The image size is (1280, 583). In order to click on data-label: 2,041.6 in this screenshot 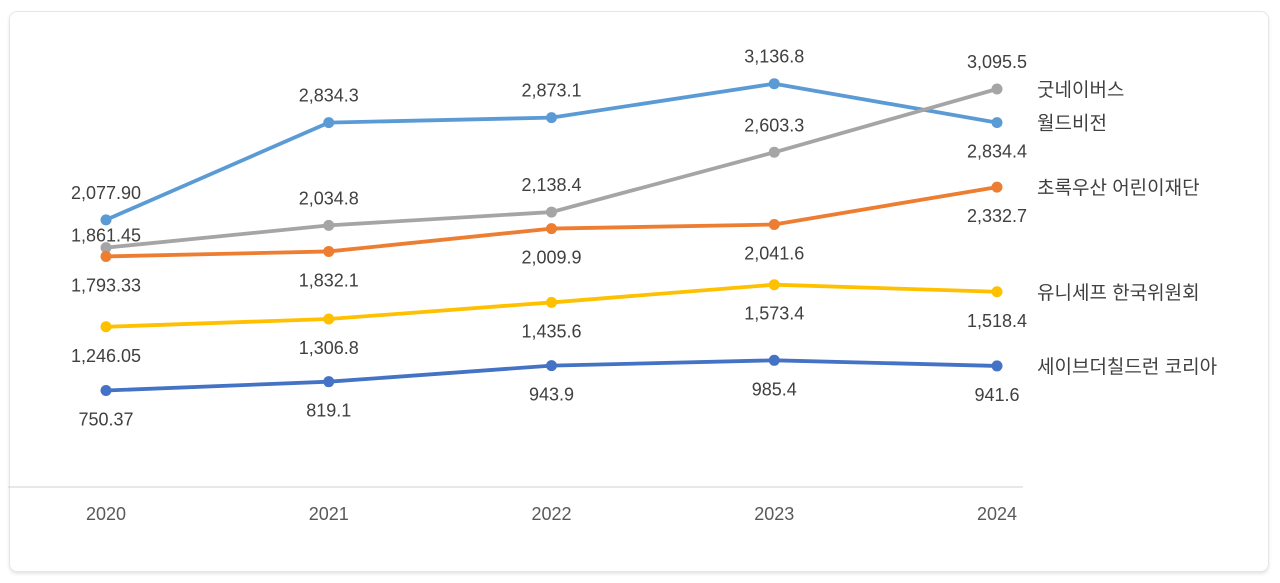, I will do `click(774, 254)`.